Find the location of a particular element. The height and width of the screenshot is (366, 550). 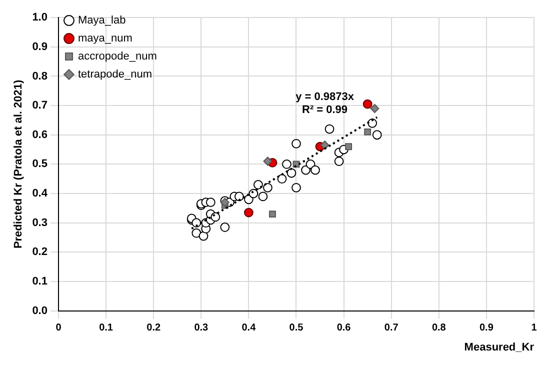

x-tick-label: 0.6 is located at coordinates (344, 328).